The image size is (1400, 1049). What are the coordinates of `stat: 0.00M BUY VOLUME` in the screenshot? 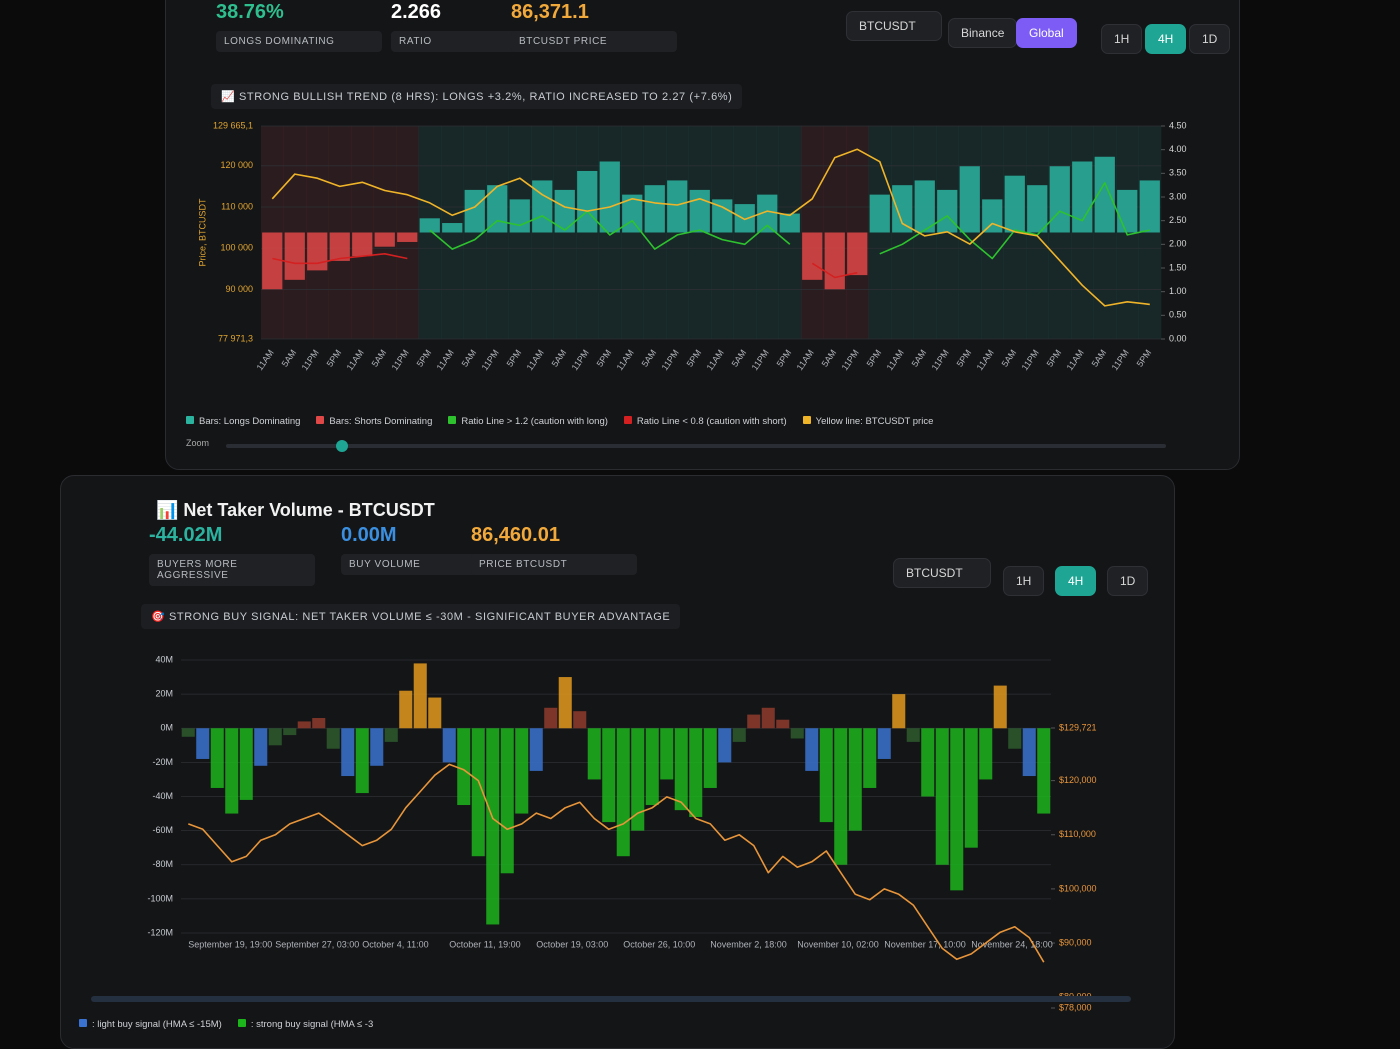 It's located at (424, 549).